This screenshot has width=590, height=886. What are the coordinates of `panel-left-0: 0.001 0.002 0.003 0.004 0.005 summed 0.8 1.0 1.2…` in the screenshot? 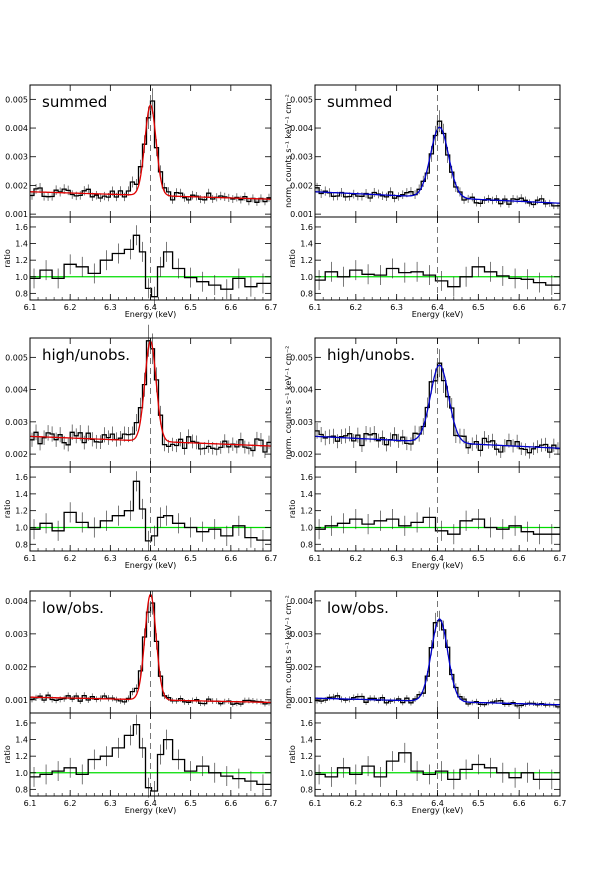 It's located at (140, 201).